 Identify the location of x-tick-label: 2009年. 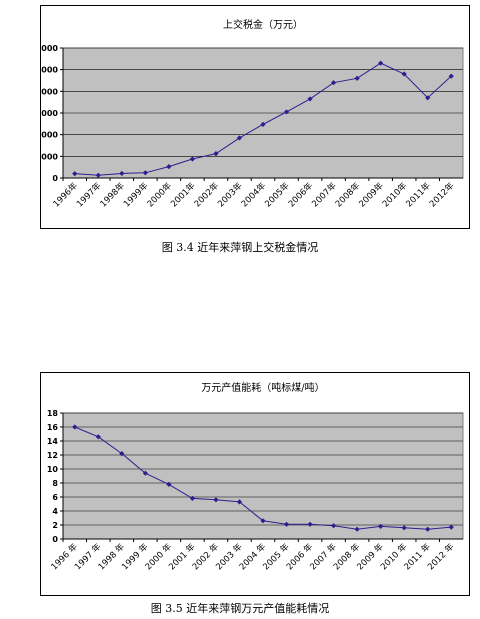
(371, 194).